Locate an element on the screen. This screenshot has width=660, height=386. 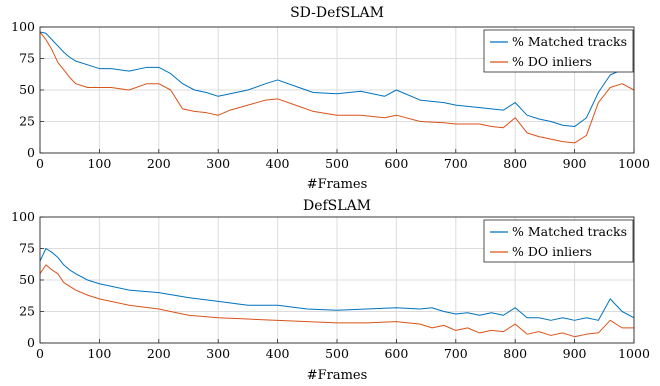
panel2-x-axis-label: #Frames is located at coordinates (337, 375).